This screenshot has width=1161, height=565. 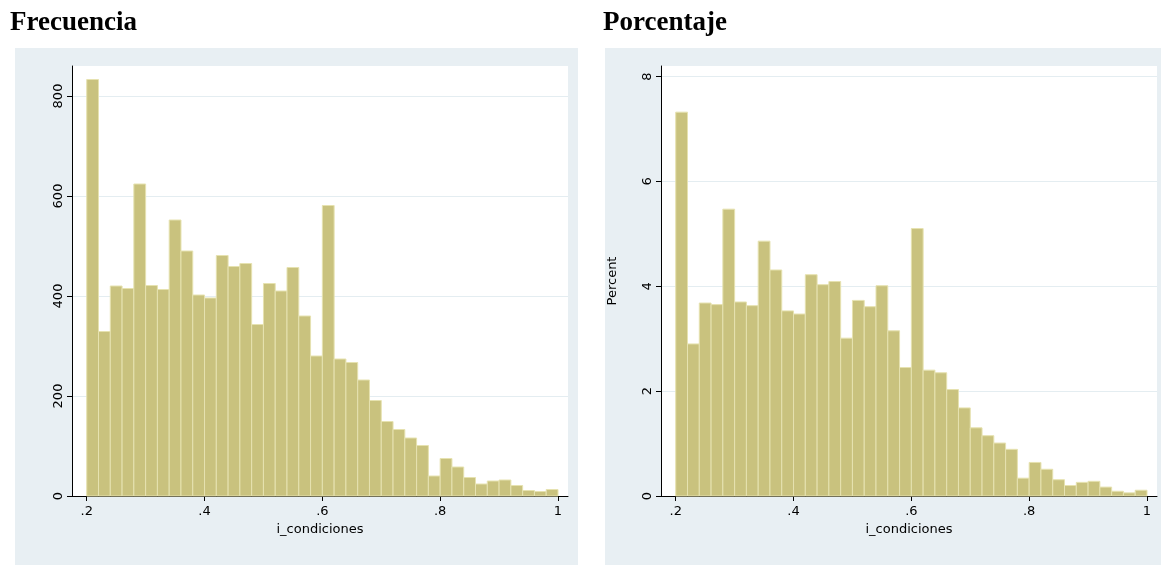 What do you see at coordinates (665, 20) in the screenshot?
I see `chart-title: Porcentaje` at bounding box center [665, 20].